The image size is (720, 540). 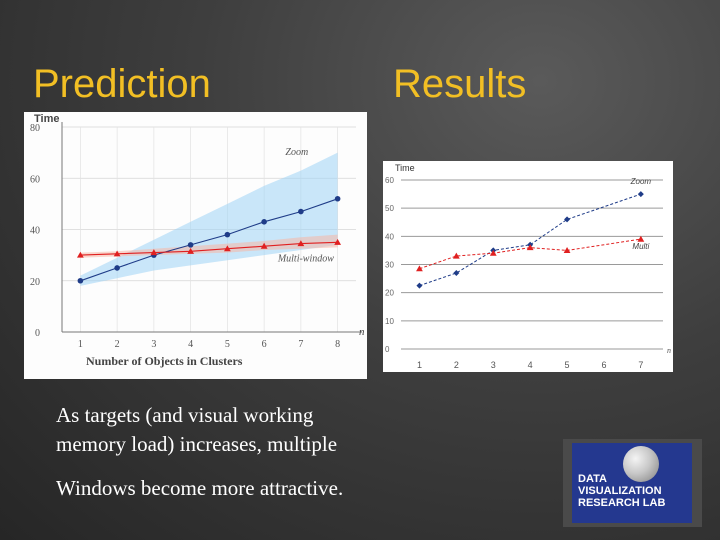 What do you see at coordinates (200, 488) in the screenshot?
I see `body-text-line-3: Windows become more attractive.` at bounding box center [200, 488].